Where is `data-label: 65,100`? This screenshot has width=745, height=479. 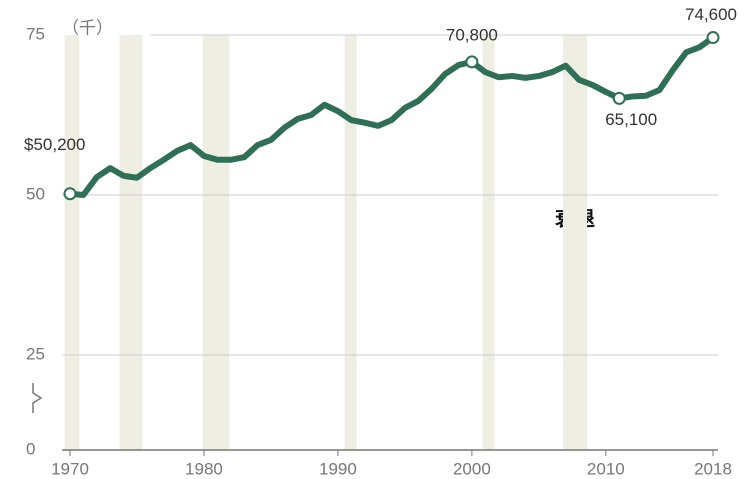
data-label: 65,100 is located at coordinates (631, 119).